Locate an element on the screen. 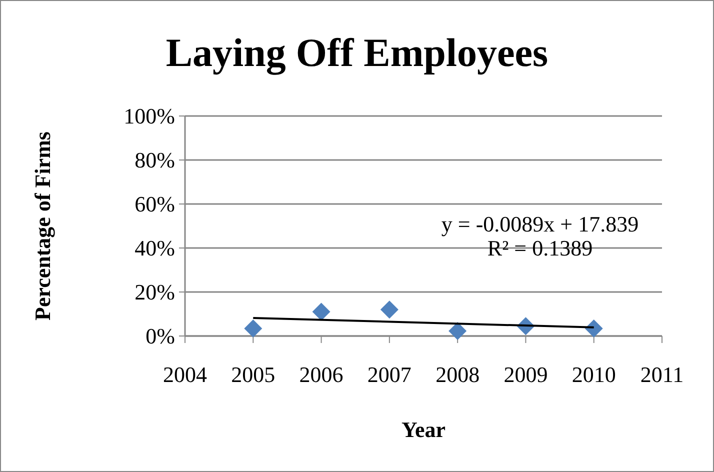 Image resolution: width=714 pixels, height=472 pixels. chart-title: Laying Off Employees is located at coordinates (357, 52).